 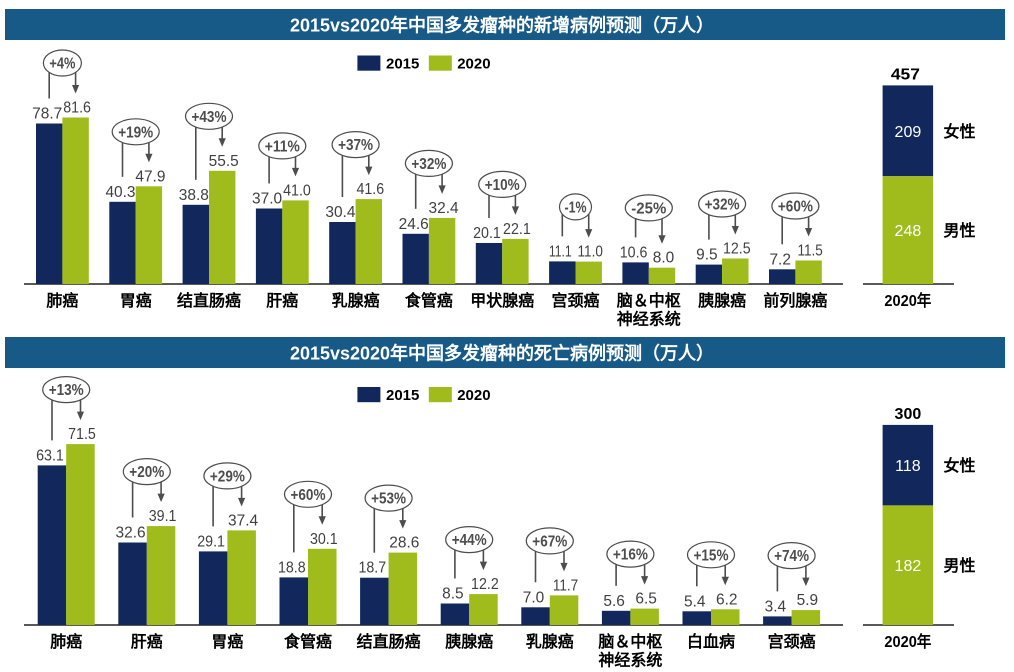 What do you see at coordinates (131, 533) in the screenshot?
I see `svg-text: 32.6` at bounding box center [131, 533].